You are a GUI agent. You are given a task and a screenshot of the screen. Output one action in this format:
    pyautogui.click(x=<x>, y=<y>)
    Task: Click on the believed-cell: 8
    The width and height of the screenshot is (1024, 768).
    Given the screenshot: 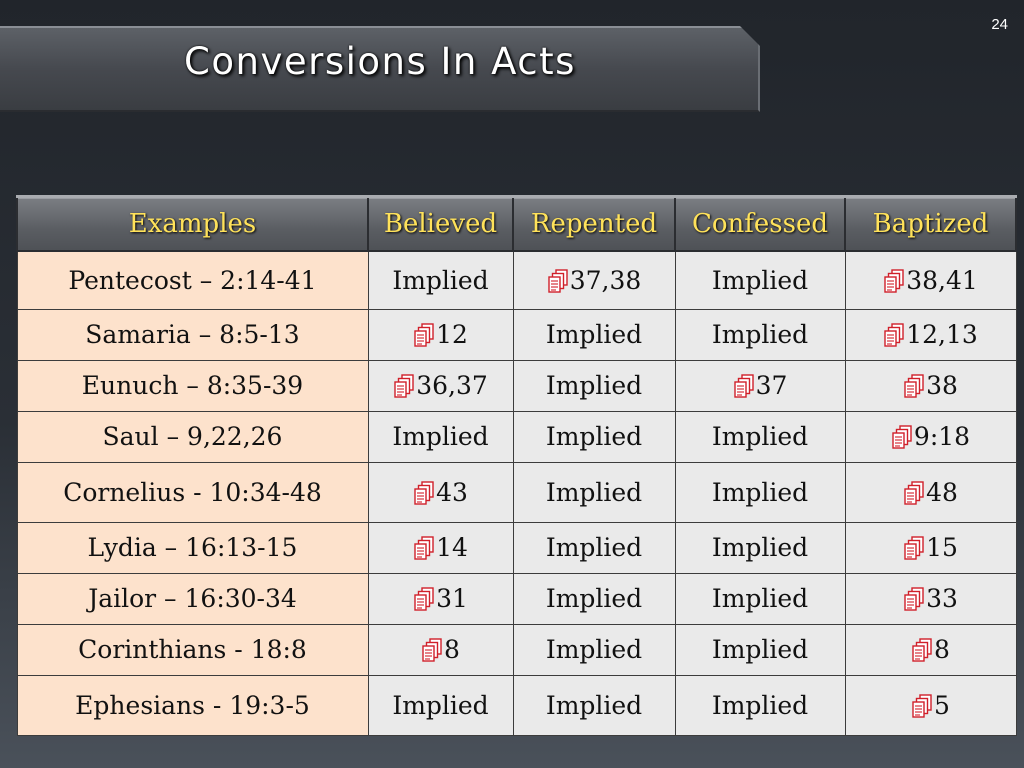 What is the action you would take?
    pyautogui.click(x=440, y=649)
    